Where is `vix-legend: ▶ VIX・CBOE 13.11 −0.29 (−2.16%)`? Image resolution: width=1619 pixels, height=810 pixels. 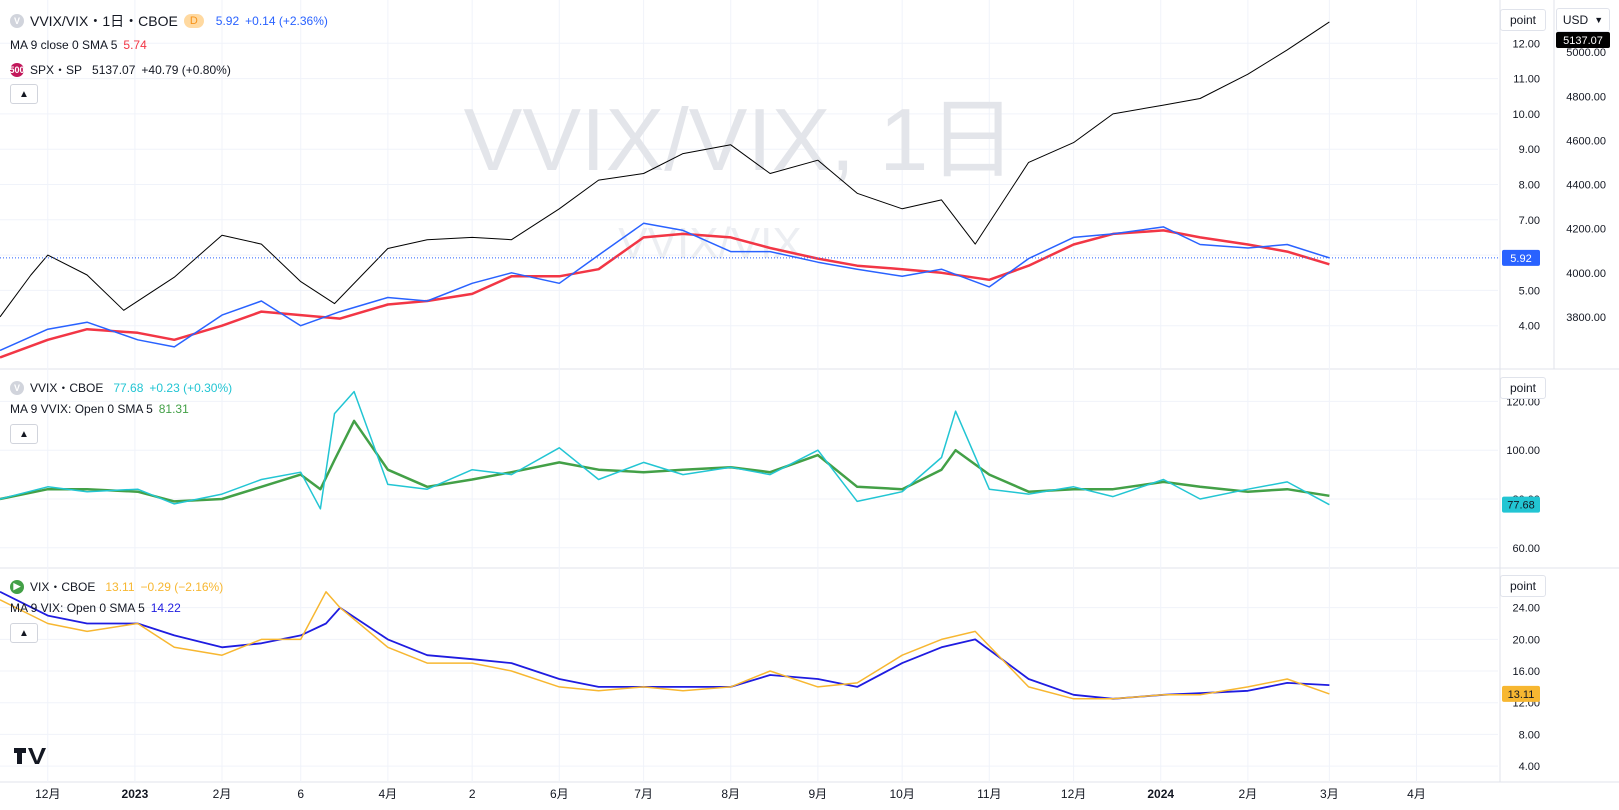 vix-legend: ▶ VIX・CBOE 13.11 −0.29 (−2.16%) is located at coordinates (116, 586).